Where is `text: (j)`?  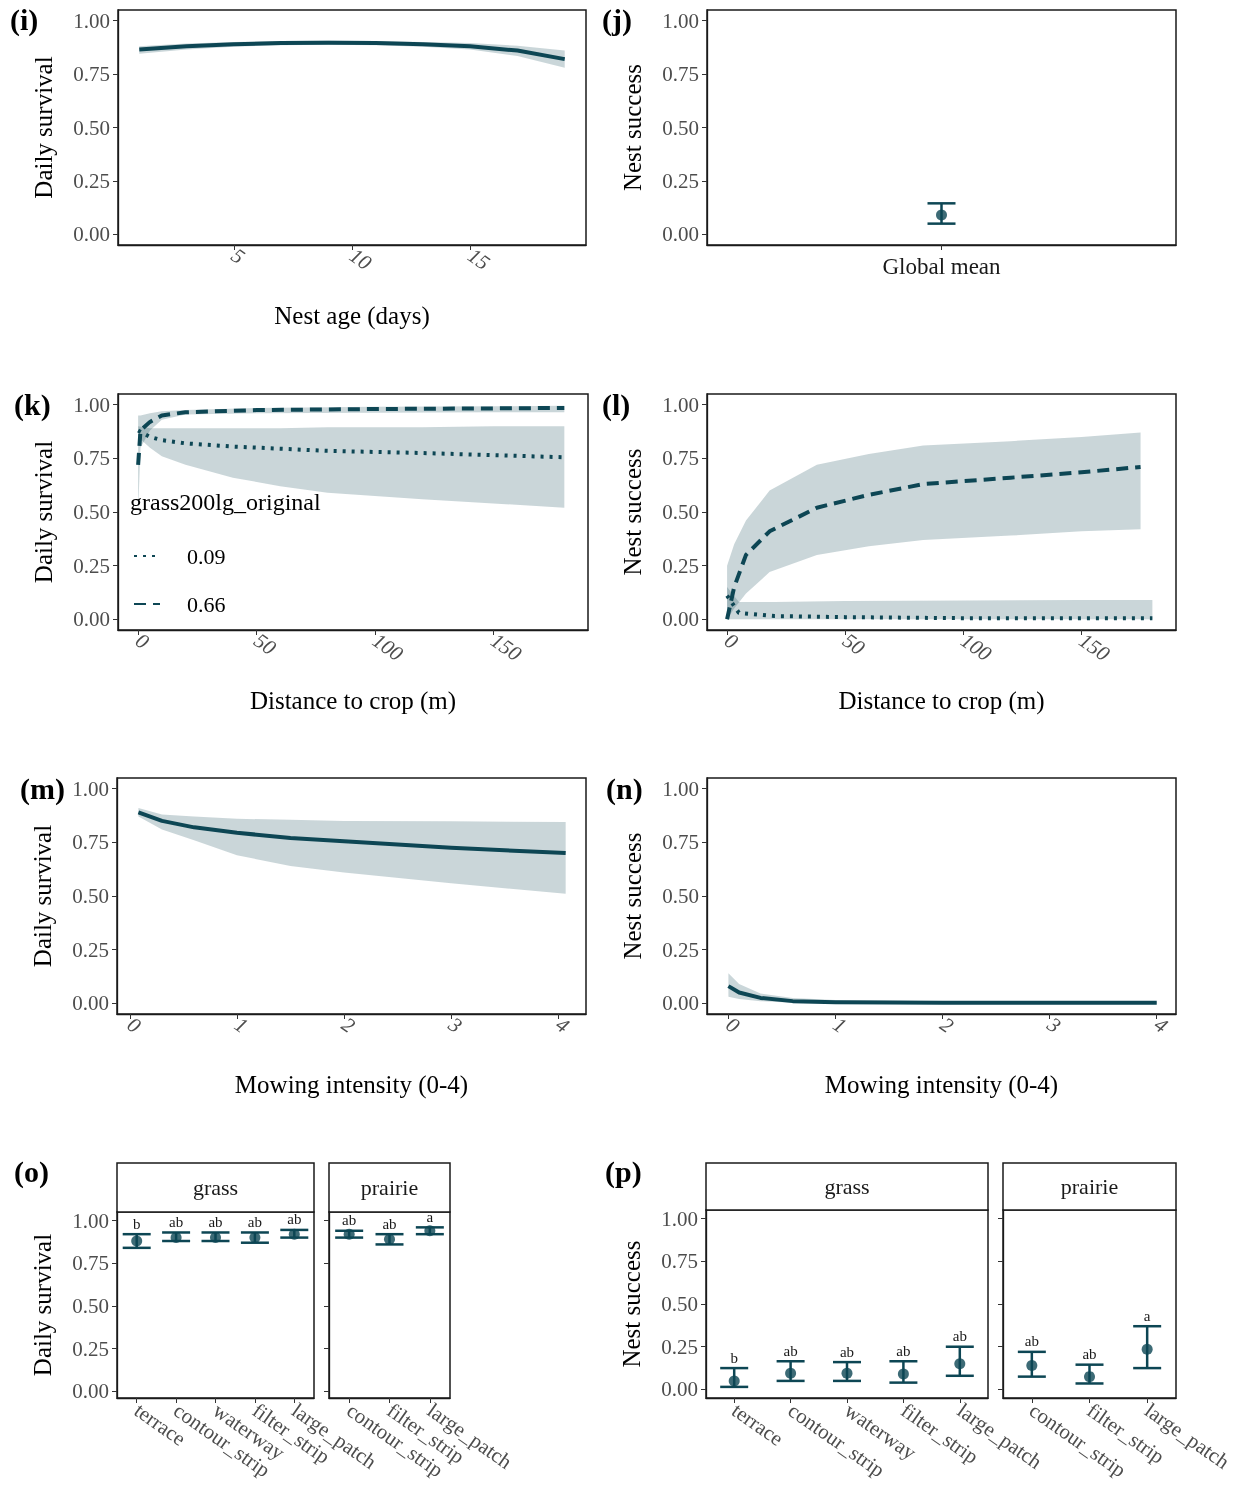
text: (j) is located at coordinates (617, 19).